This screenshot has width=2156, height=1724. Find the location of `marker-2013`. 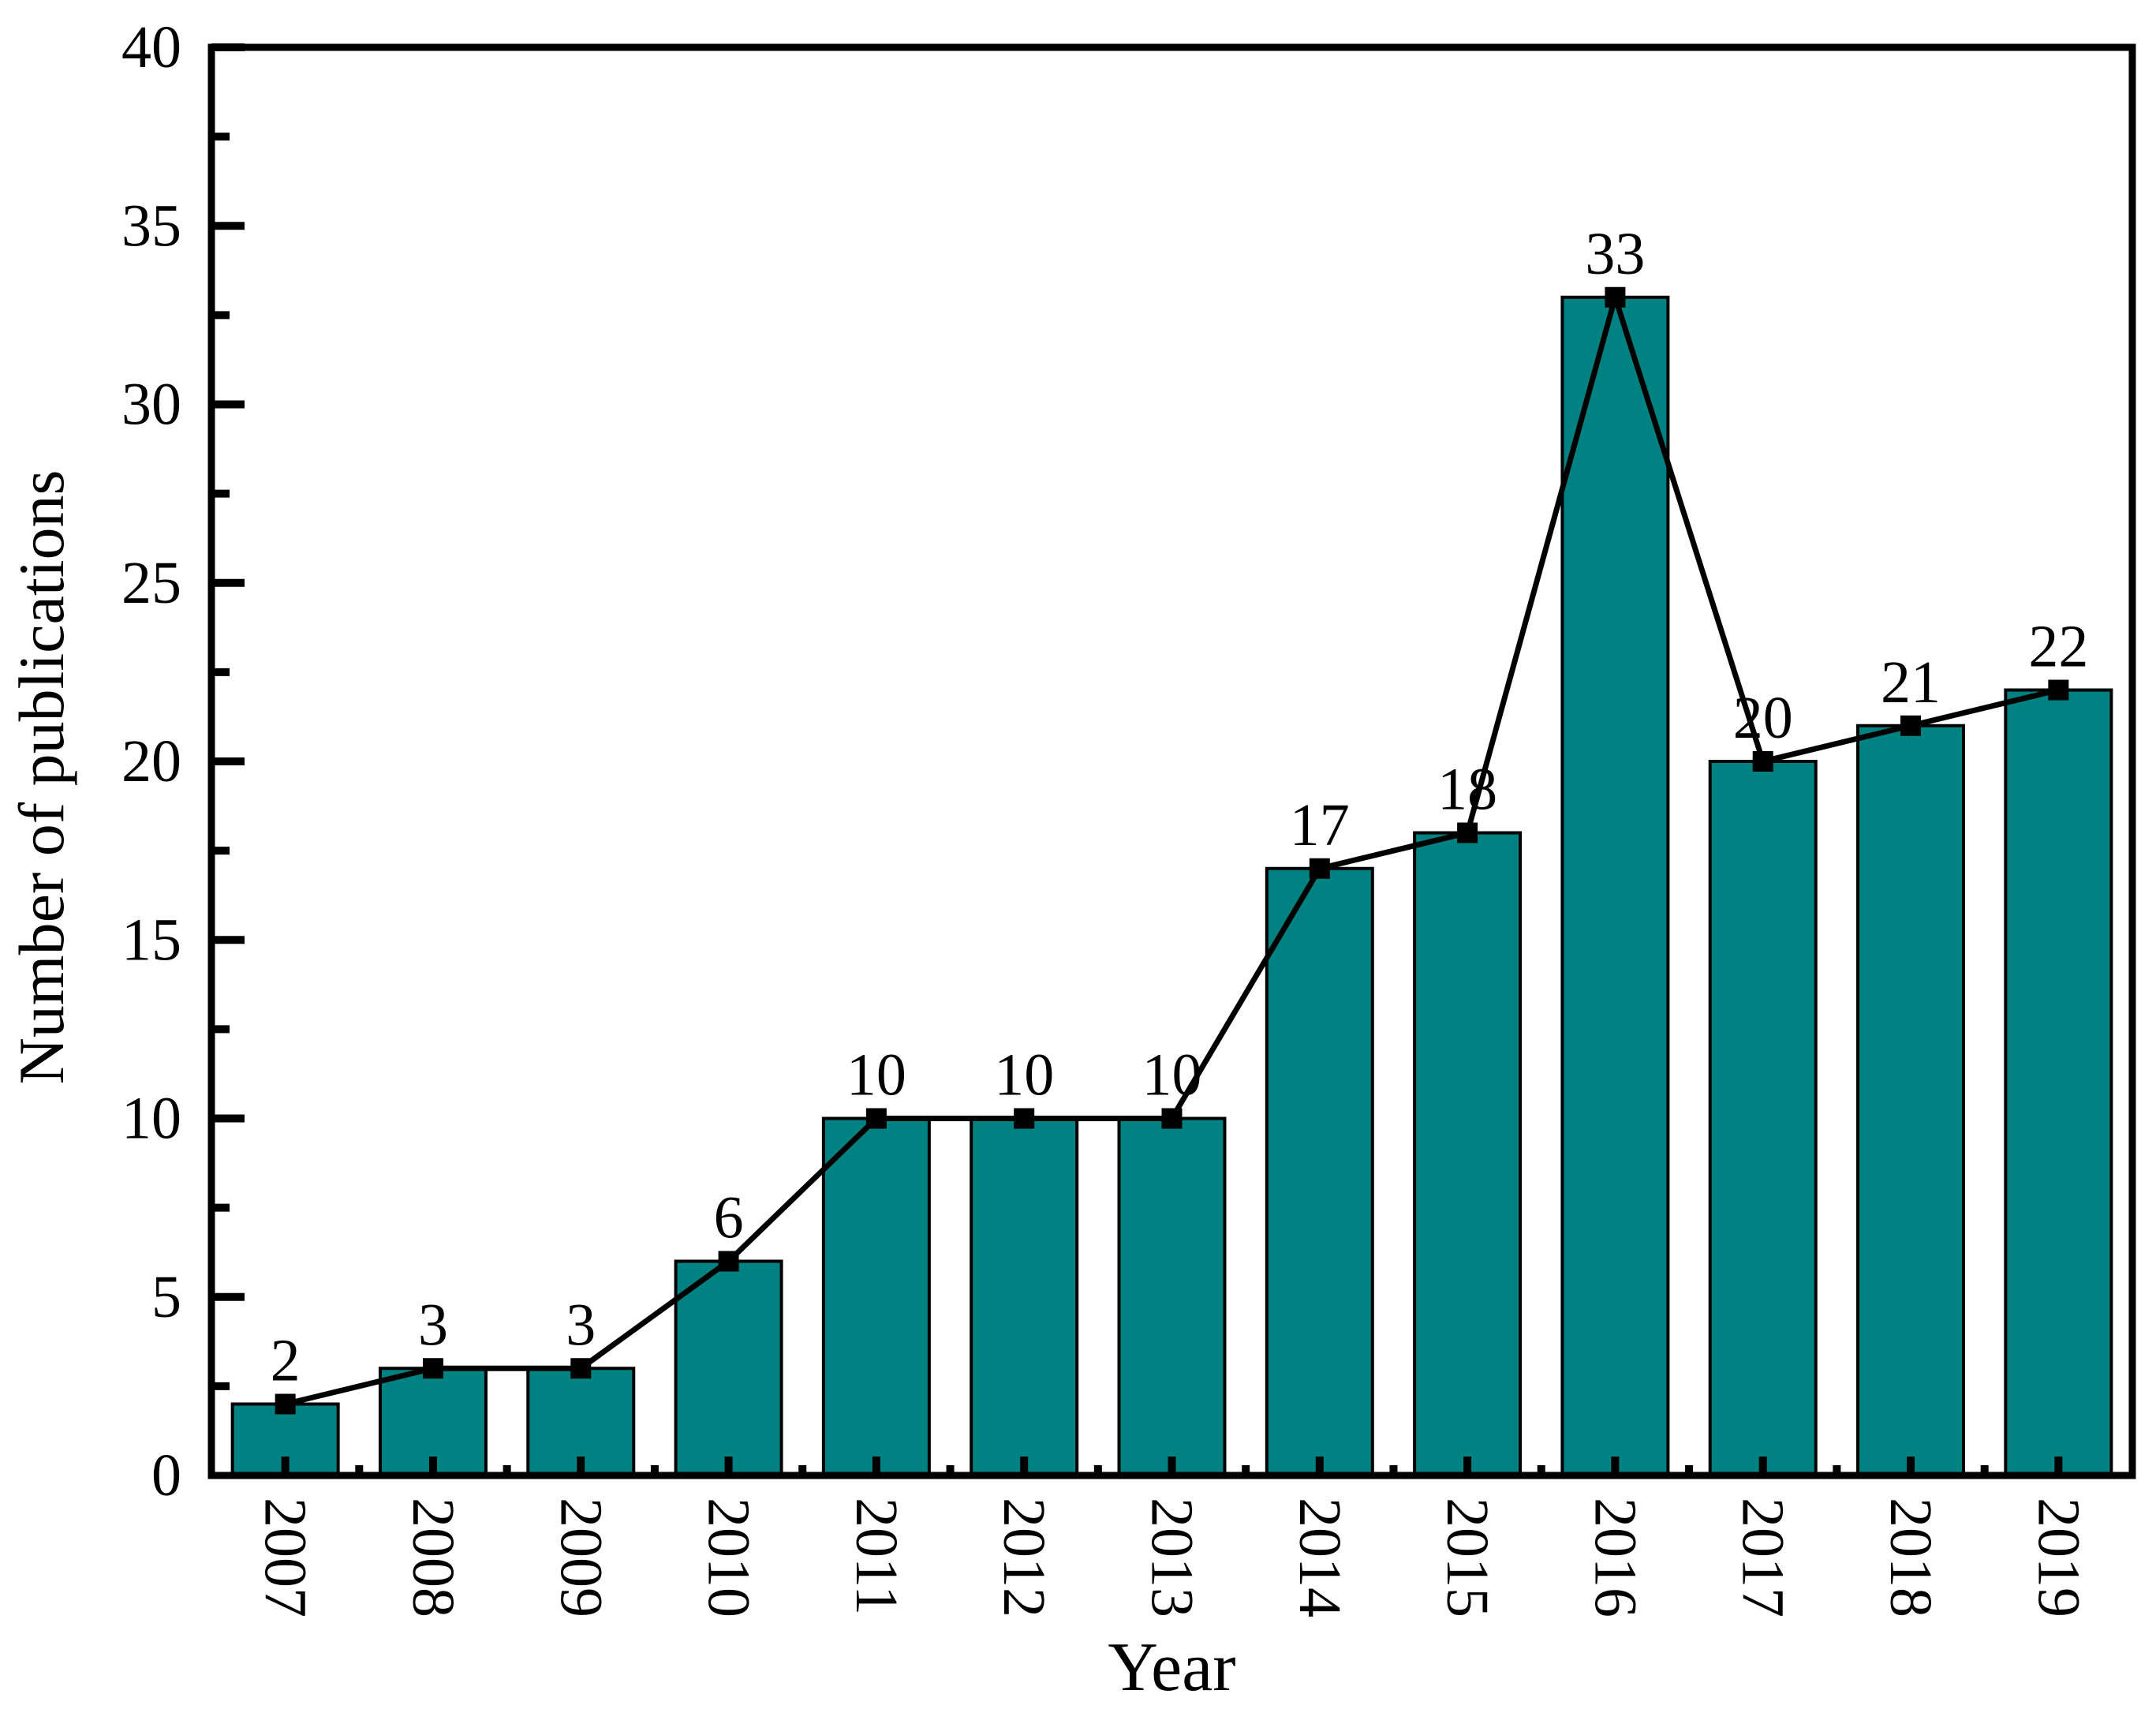

marker-2013 is located at coordinates (1172, 1118).